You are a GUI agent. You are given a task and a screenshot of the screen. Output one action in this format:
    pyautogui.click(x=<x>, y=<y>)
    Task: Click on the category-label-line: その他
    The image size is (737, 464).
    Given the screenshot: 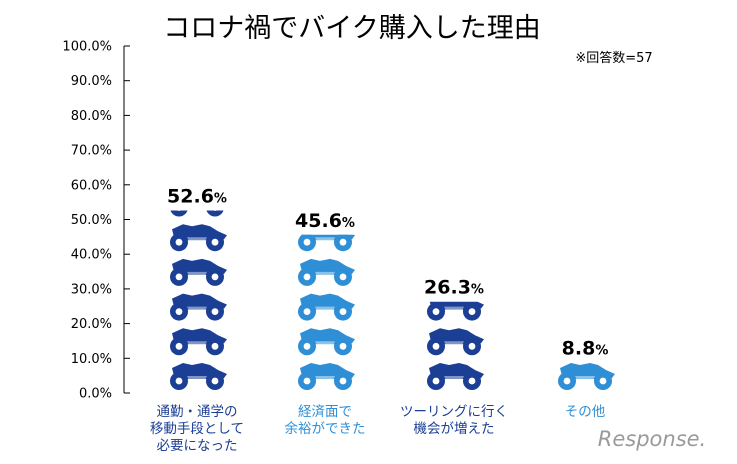 What is the action you would take?
    pyautogui.click(x=585, y=412)
    